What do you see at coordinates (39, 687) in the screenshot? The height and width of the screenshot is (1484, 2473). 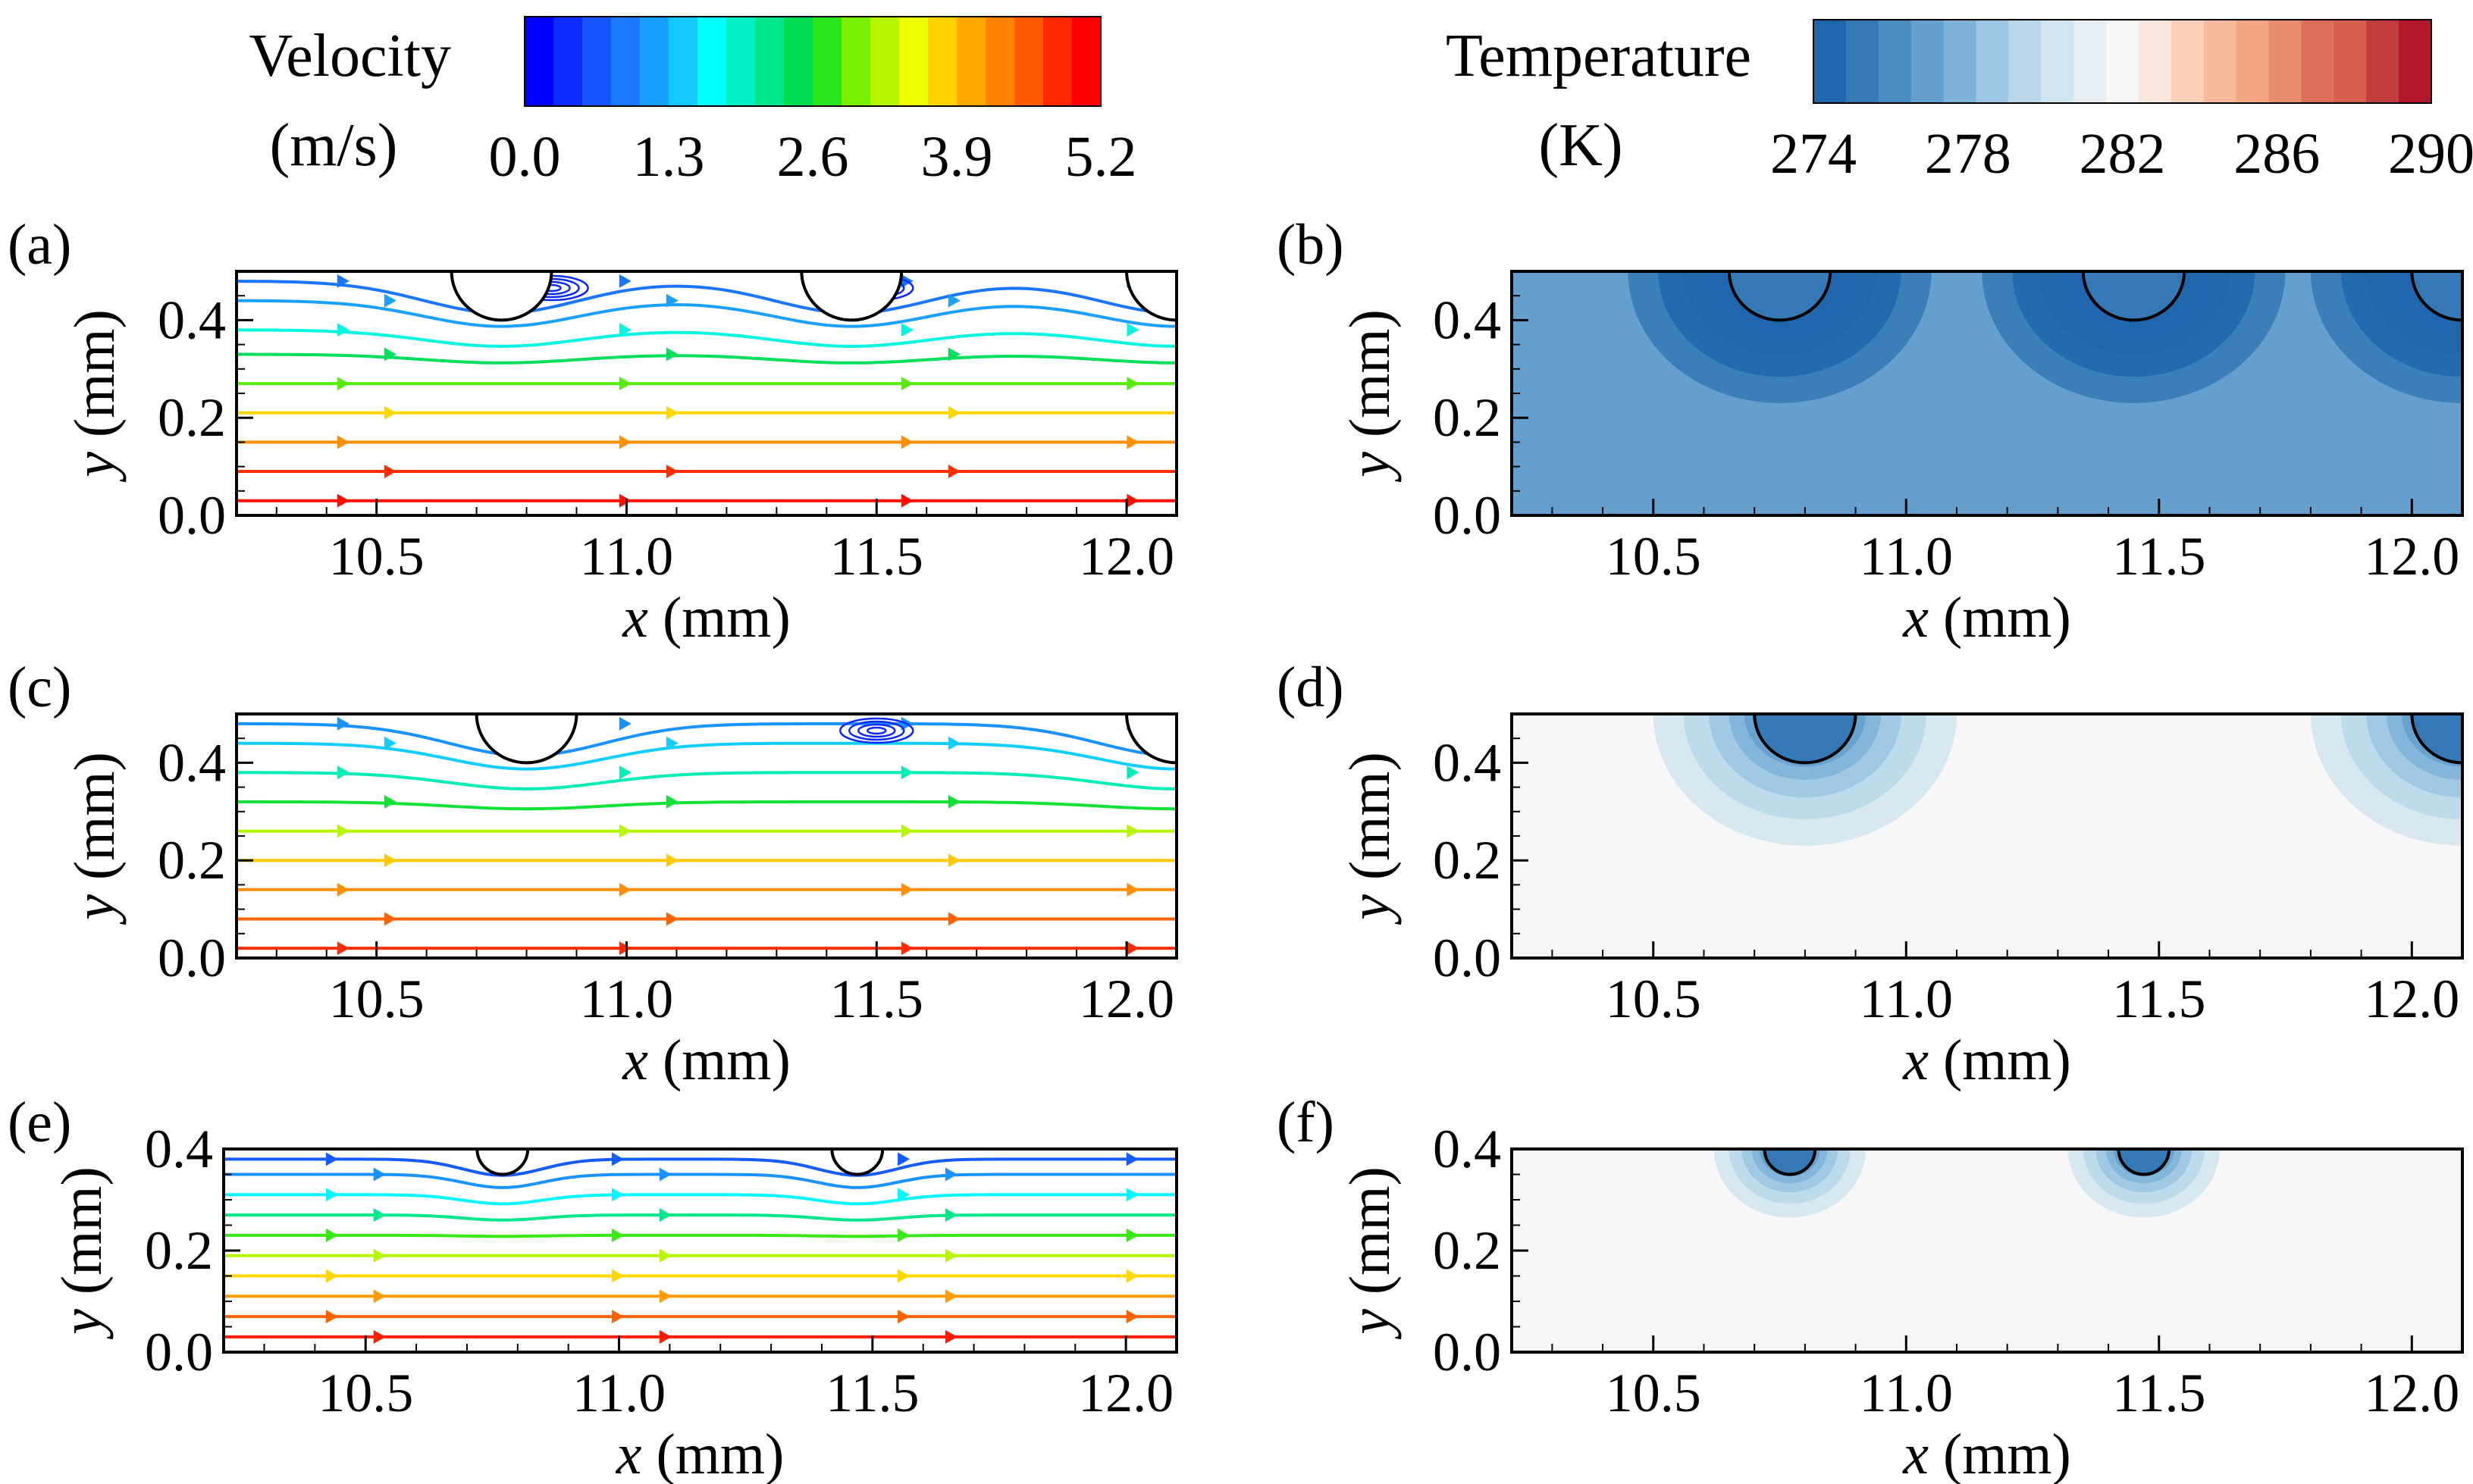 I see `panel-label: (c)` at bounding box center [39, 687].